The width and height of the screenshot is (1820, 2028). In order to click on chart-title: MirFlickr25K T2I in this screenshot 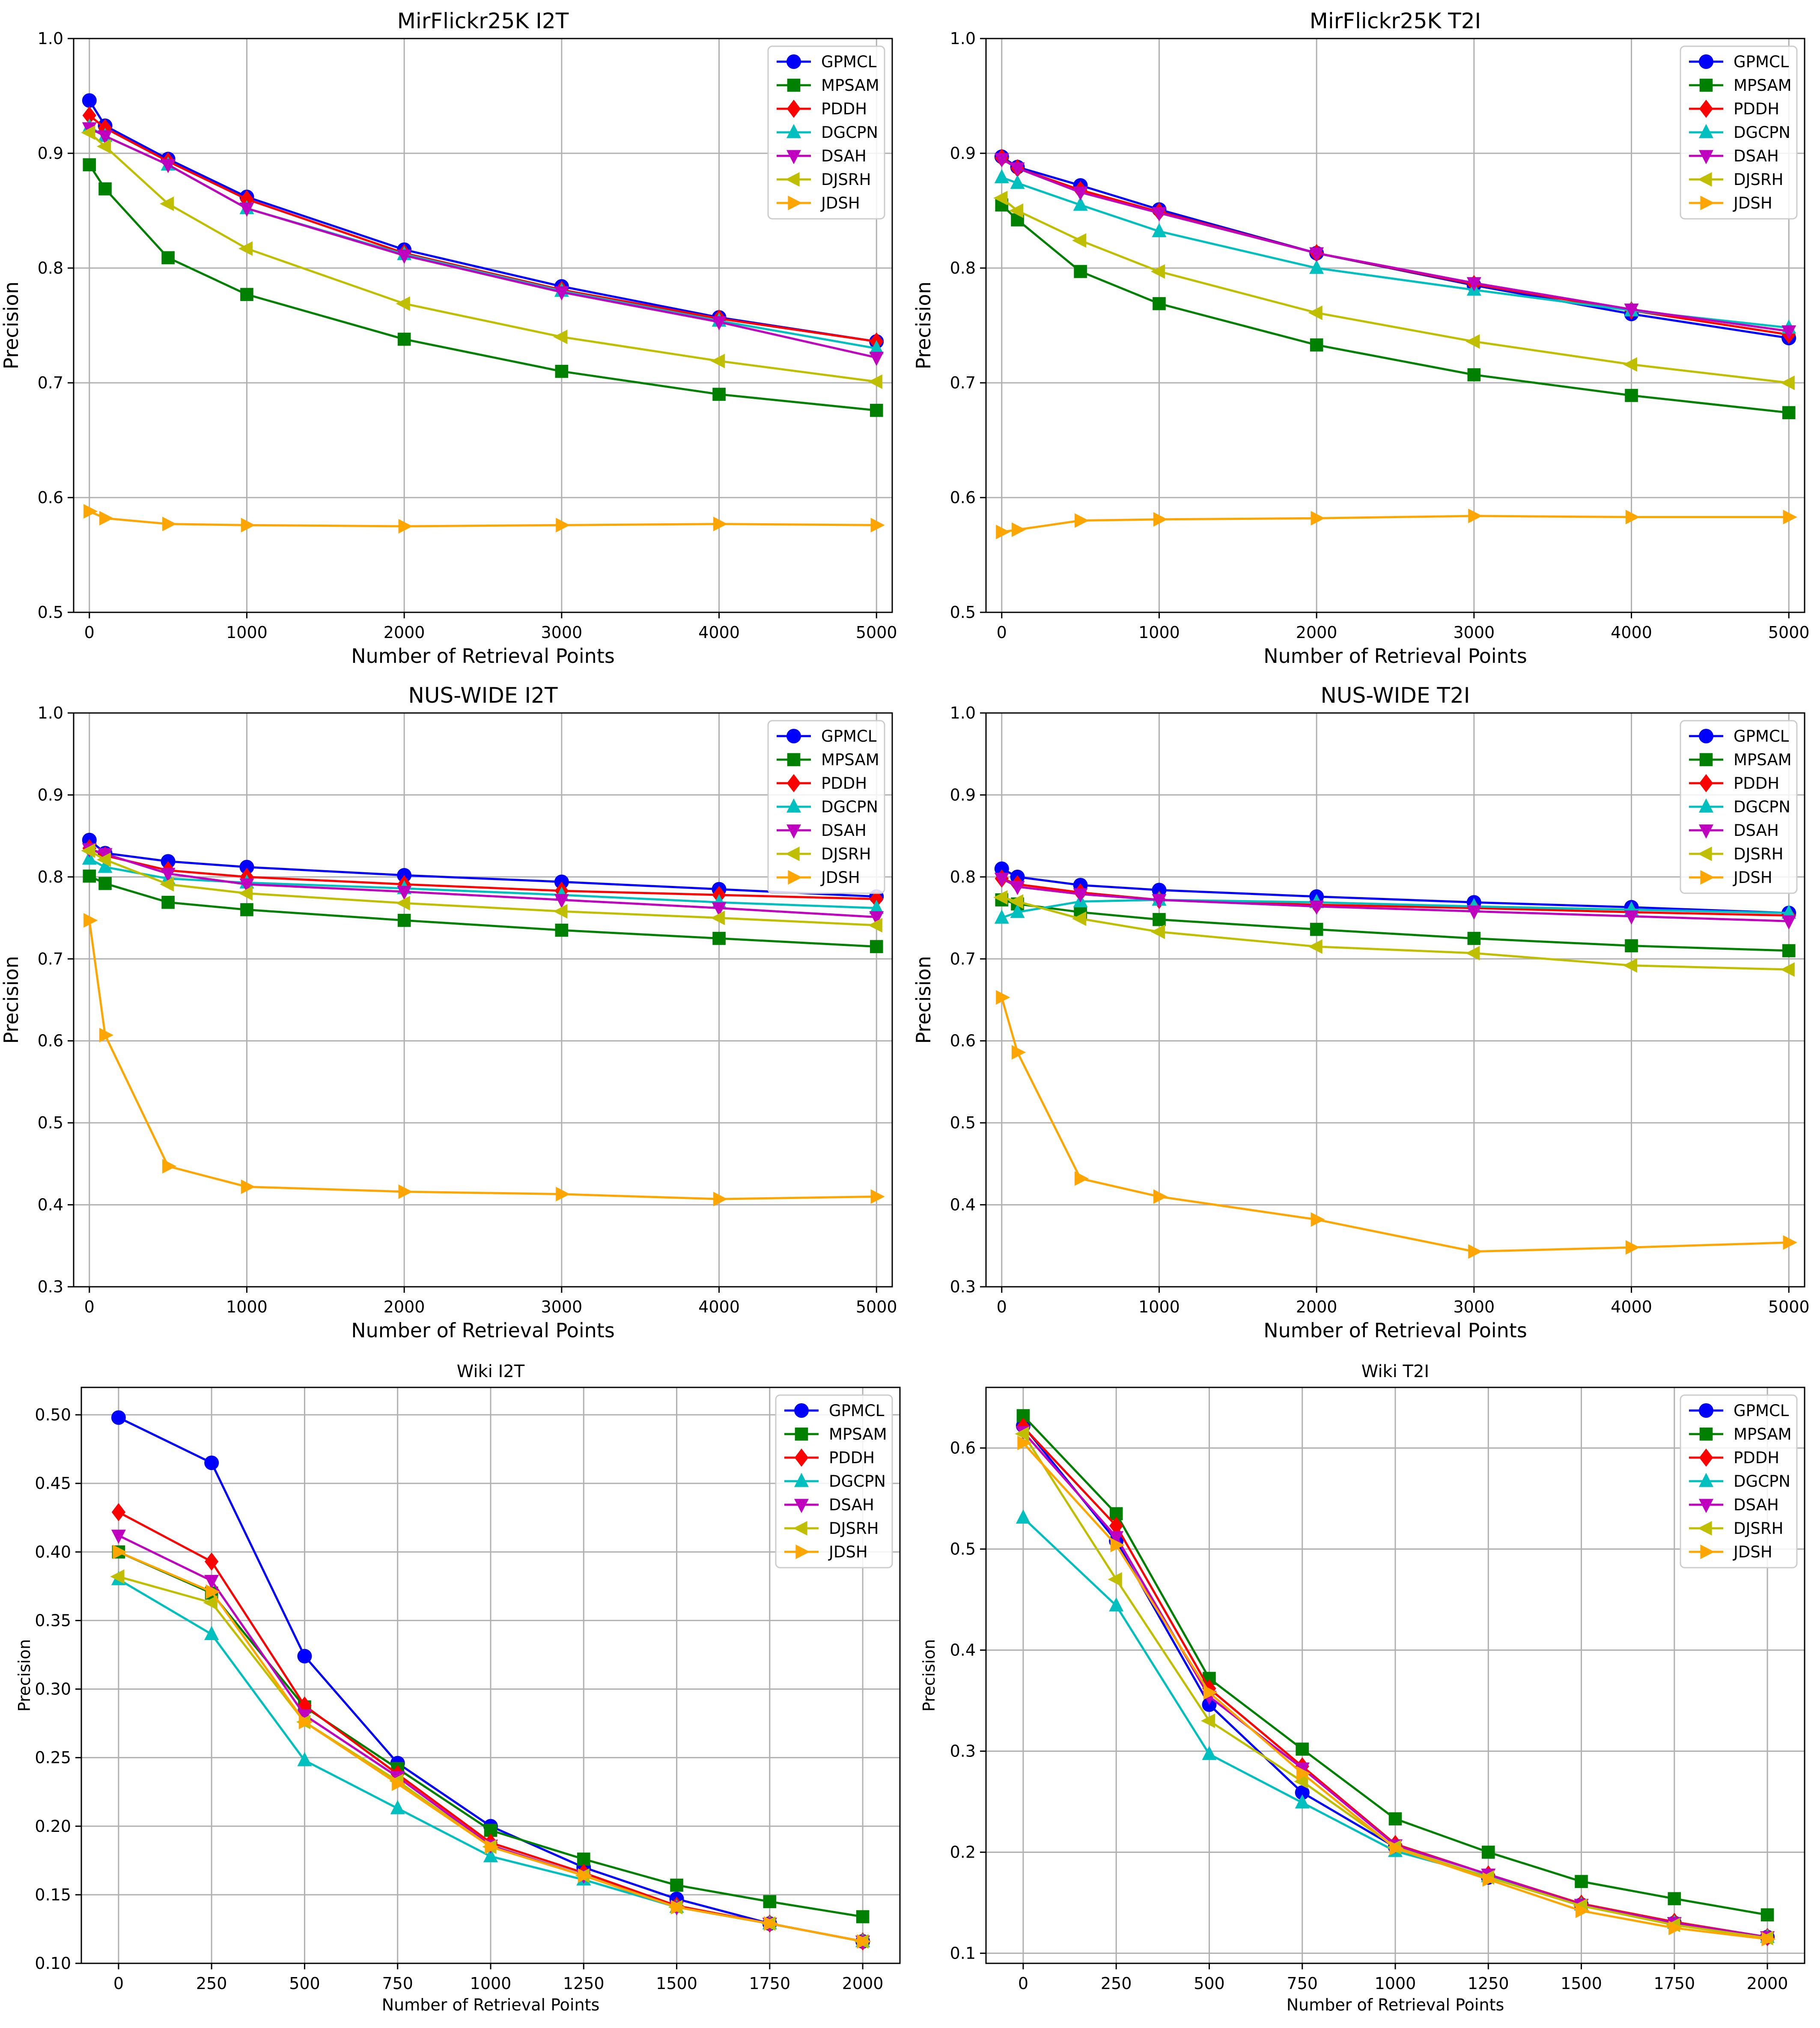, I will do `click(1395, 21)`.